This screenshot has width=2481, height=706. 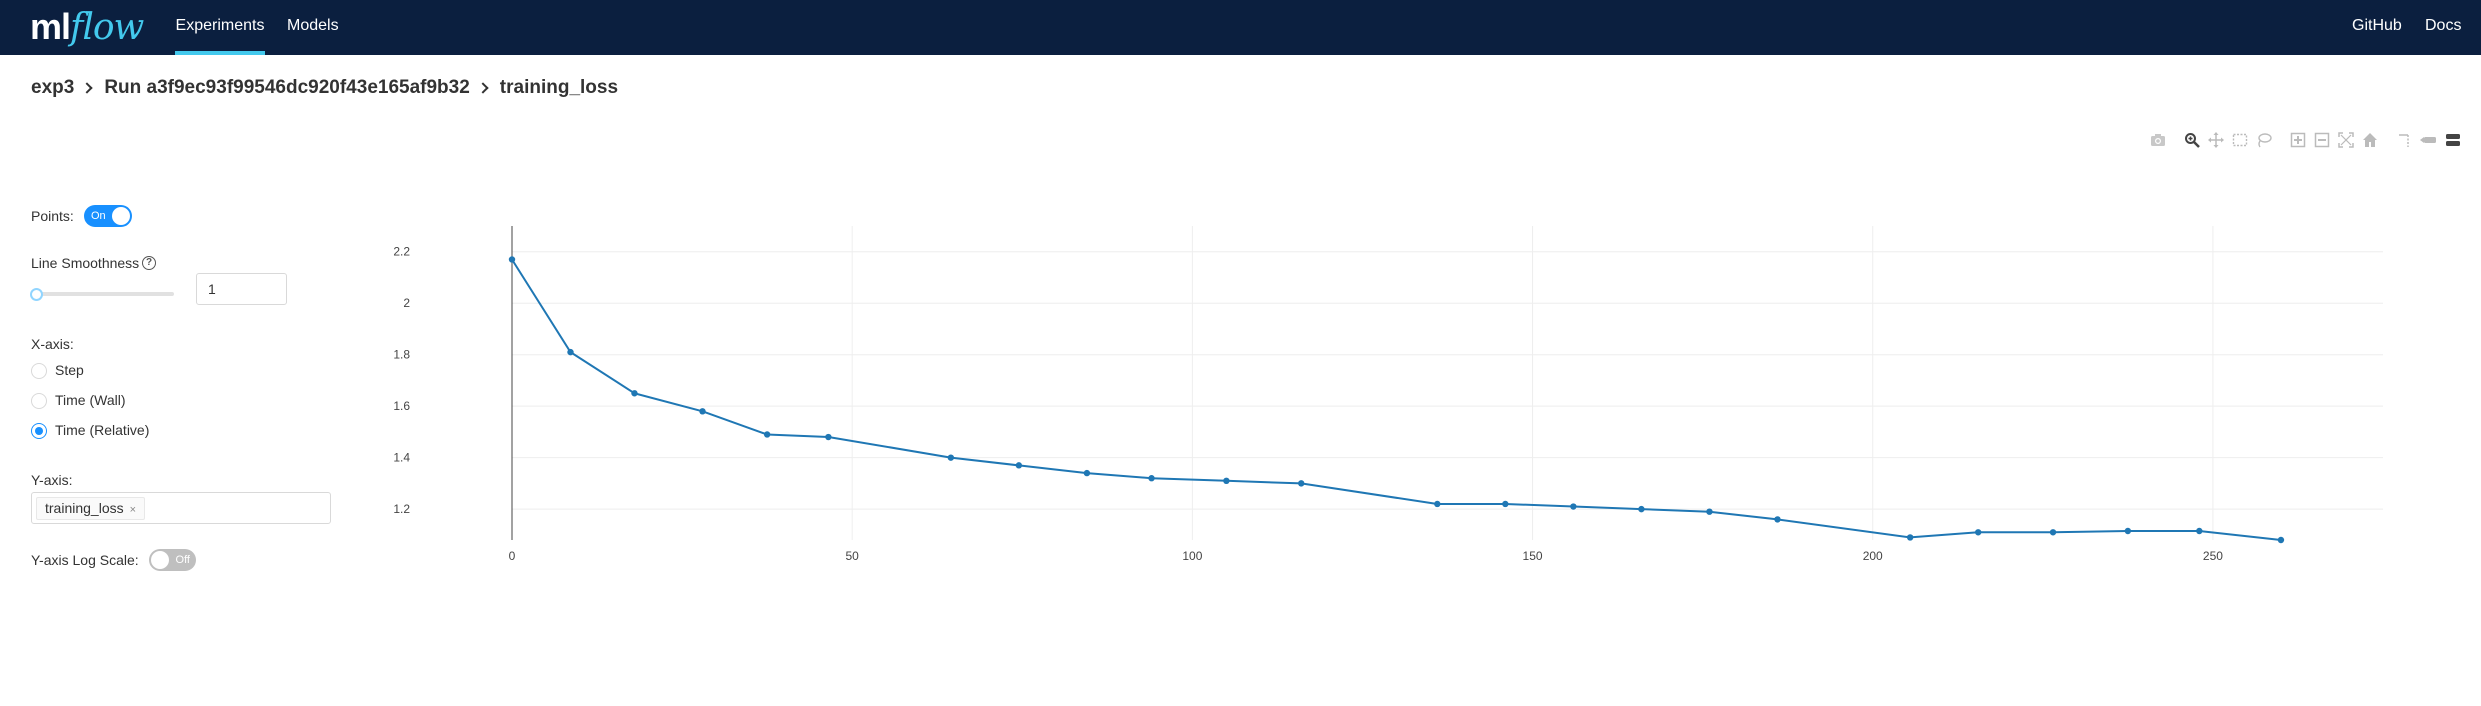 I want to click on x-tick-label: 50, so click(x=853, y=556).